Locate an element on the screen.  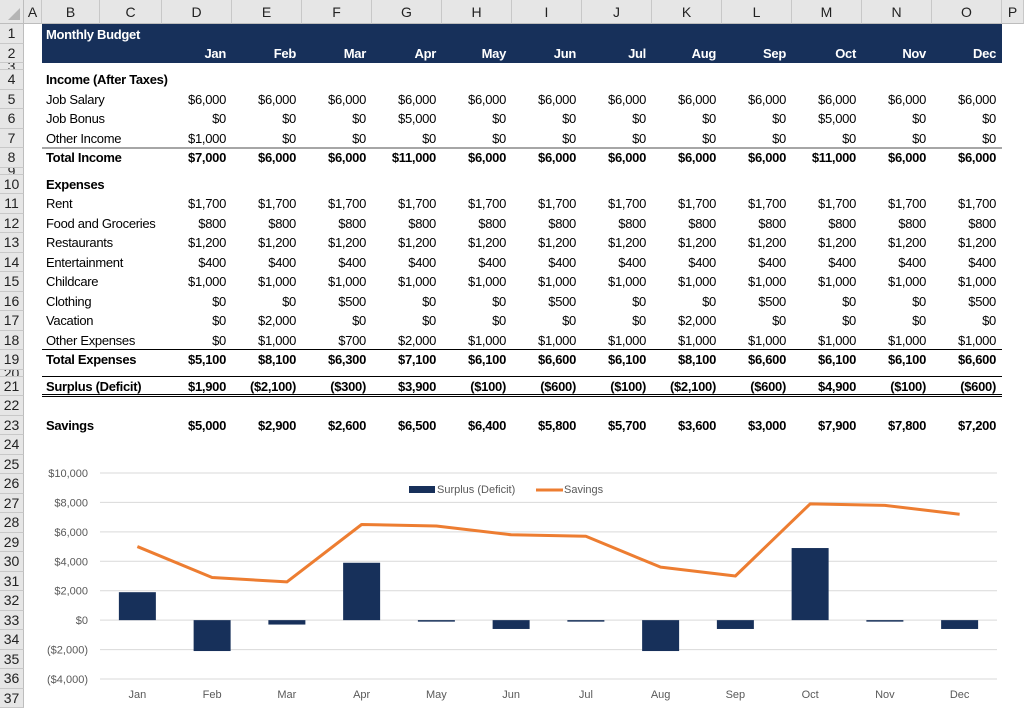
cell-restaurants-dec: $1,200 is located at coordinates (977, 243).